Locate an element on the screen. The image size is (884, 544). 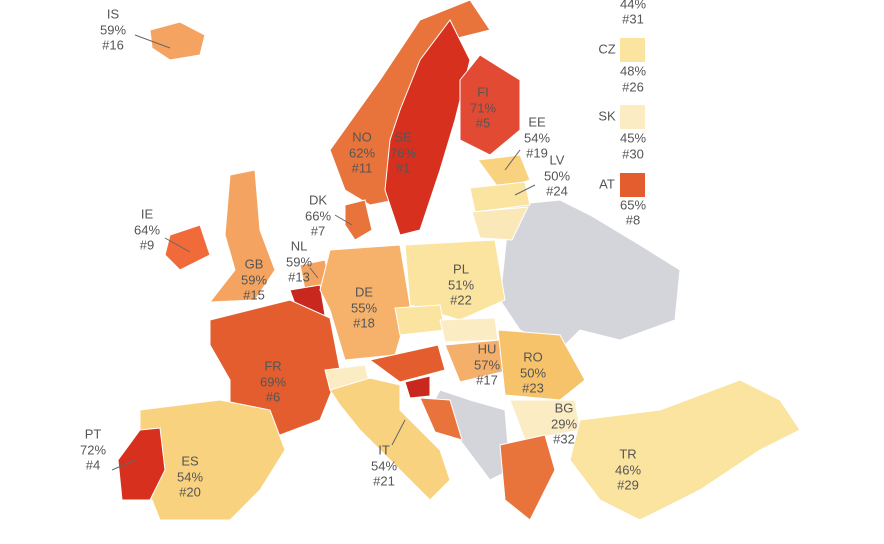
country-rank: #17 is located at coordinates (487, 379).